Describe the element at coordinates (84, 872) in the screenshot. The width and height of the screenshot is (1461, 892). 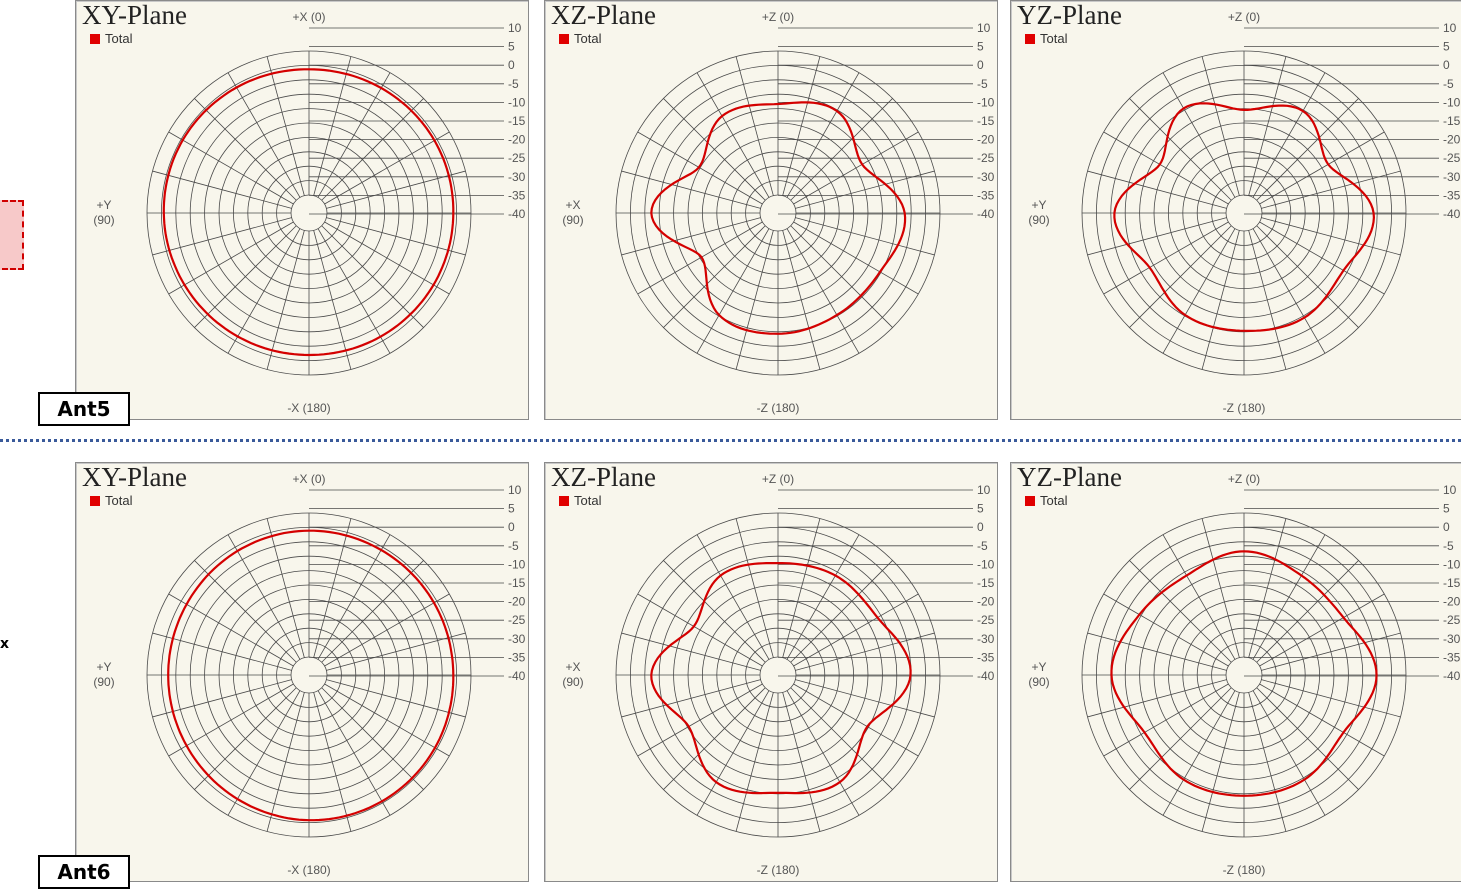
I see `antenna-label: Ant6` at that location.